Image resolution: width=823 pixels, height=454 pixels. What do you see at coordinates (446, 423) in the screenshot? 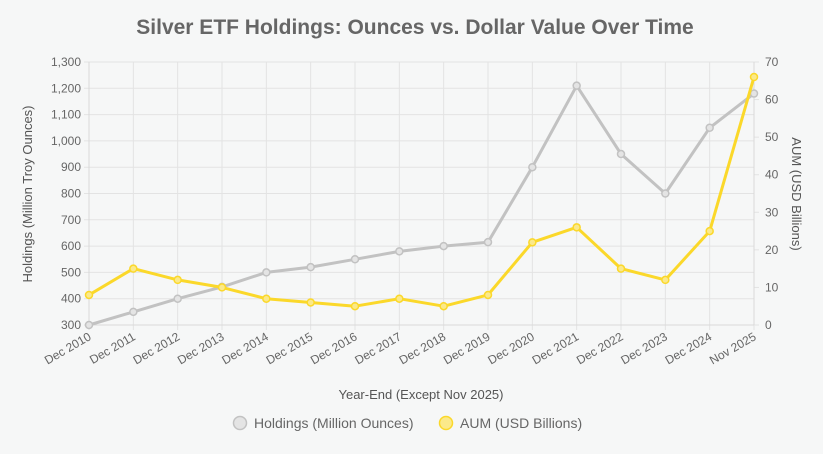
I see `legend-marker-aum` at bounding box center [446, 423].